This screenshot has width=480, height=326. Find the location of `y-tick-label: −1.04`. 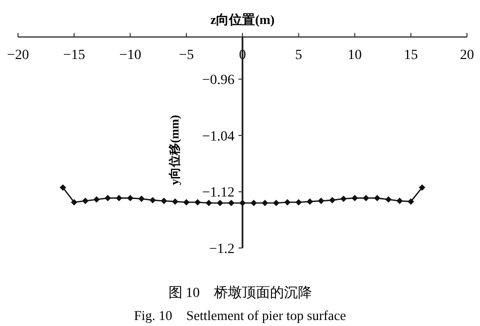

y-tick-label: −1.04 is located at coordinates (218, 136).